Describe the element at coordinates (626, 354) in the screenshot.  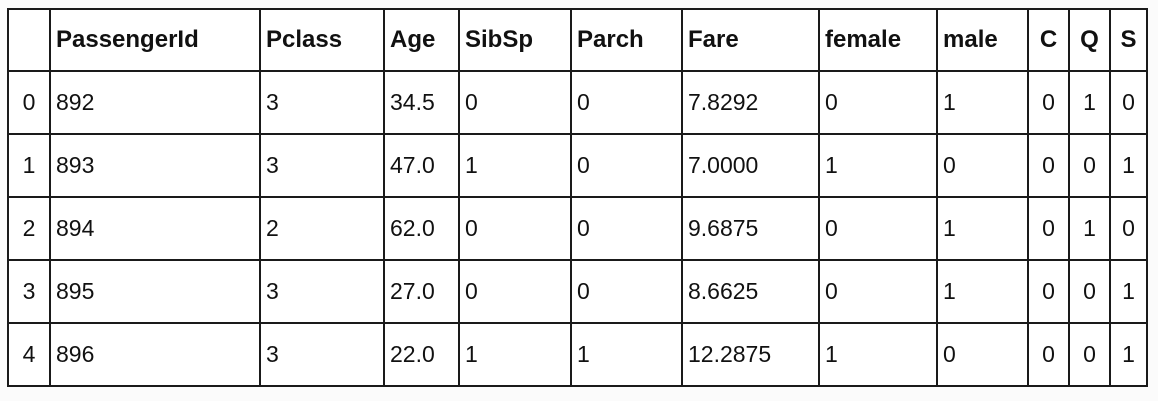
I see `parch-cell: 1` at that location.